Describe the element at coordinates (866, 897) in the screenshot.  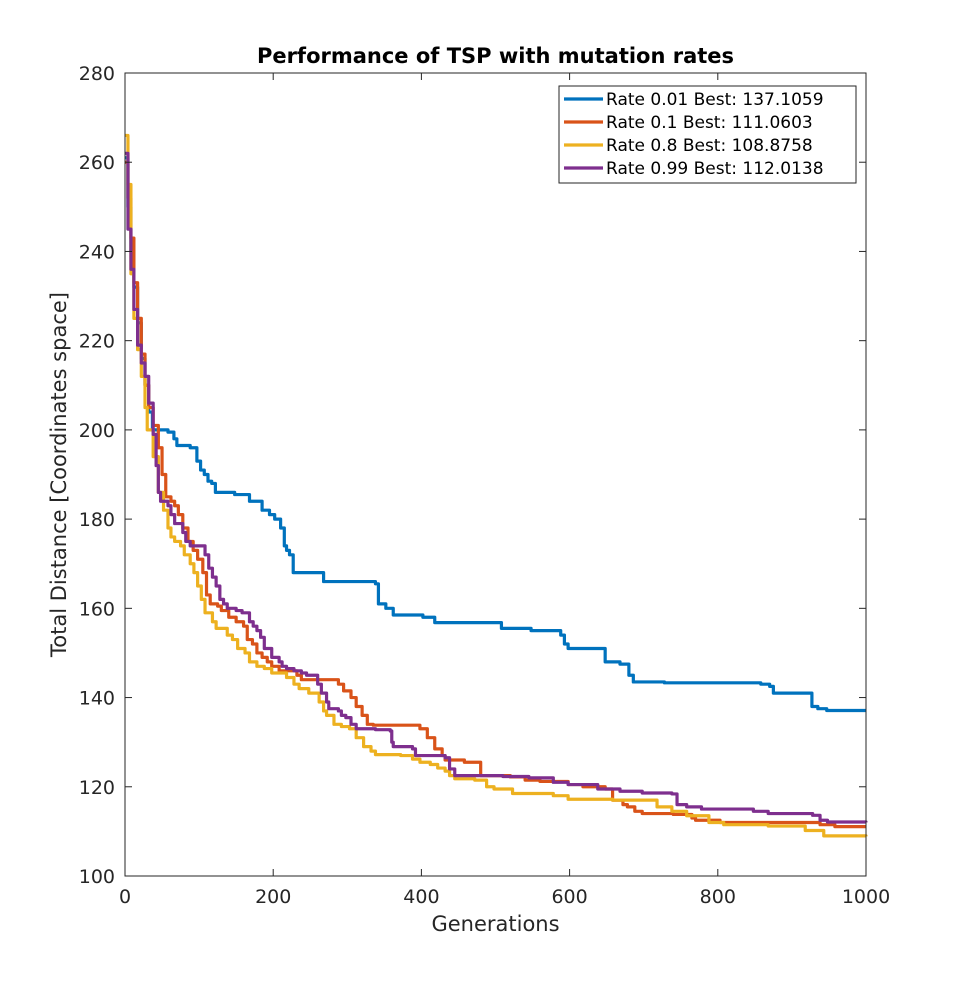
I see `x-tick-label: 1000` at that location.